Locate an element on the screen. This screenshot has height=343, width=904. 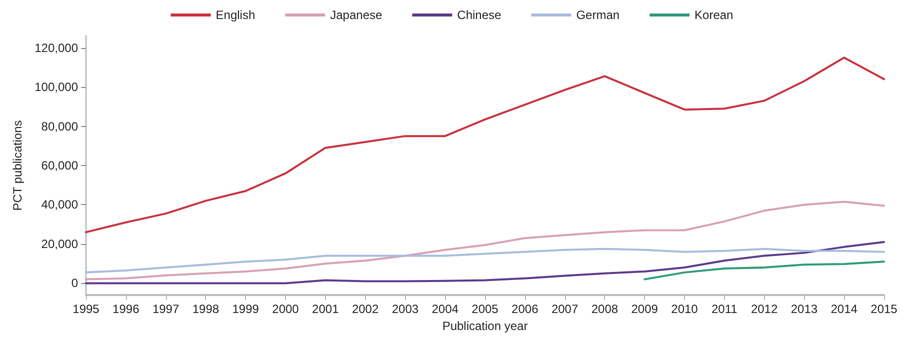
x-tick-label: 2003 is located at coordinates (405, 309).